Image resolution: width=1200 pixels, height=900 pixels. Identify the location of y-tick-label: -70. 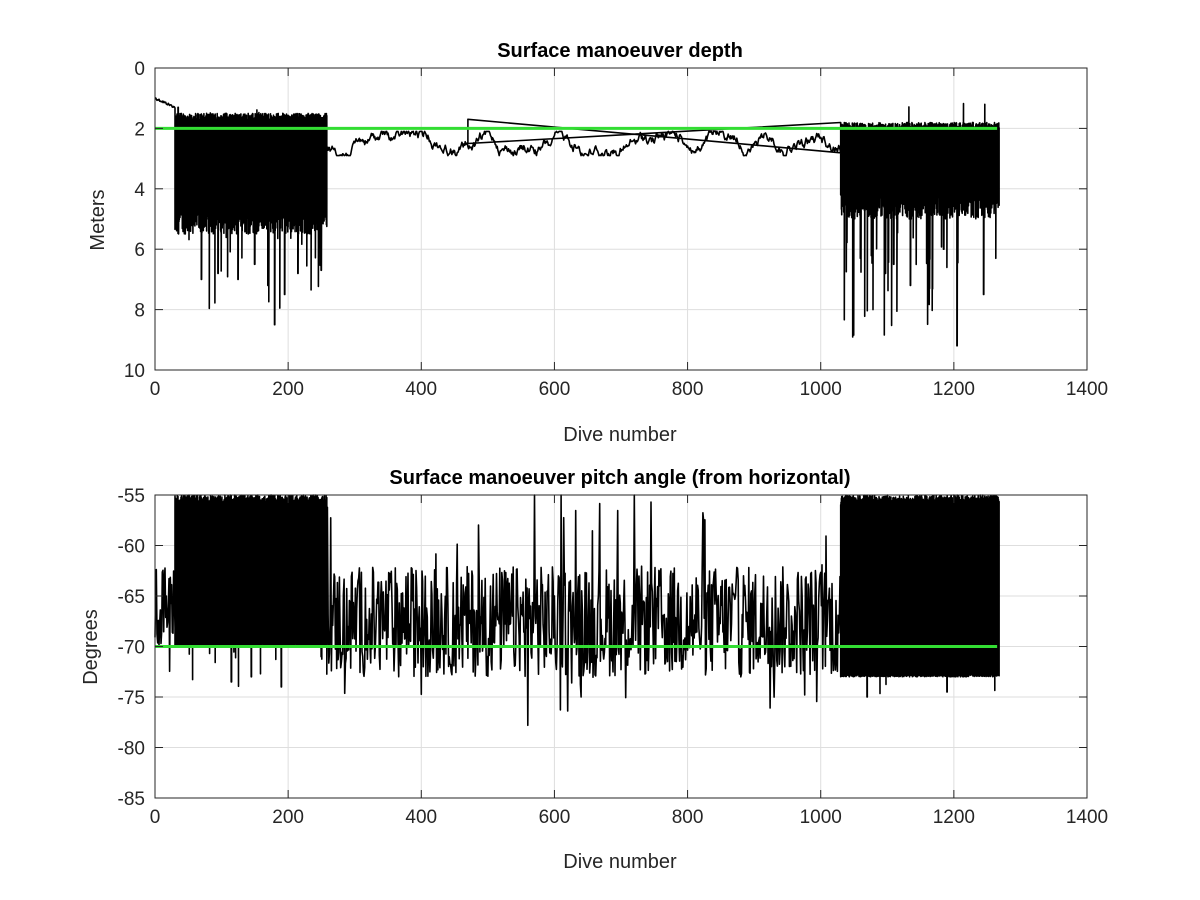
(131, 648).